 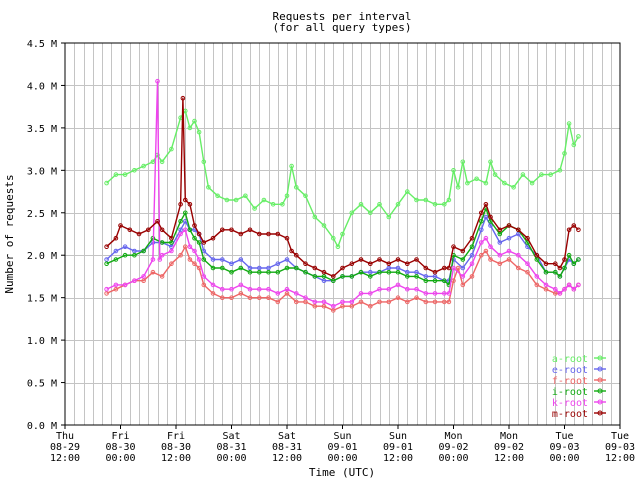 What do you see at coordinates (570, 414) in the screenshot?
I see `legend-label: m-root` at bounding box center [570, 414].